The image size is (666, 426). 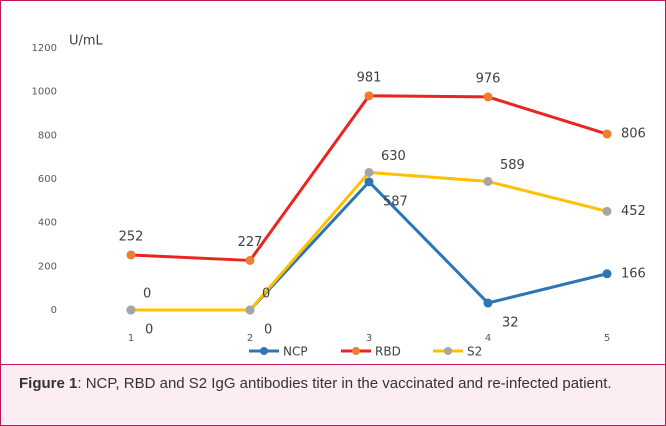 What do you see at coordinates (369, 338) in the screenshot?
I see `x-tick-label: 3` at bounding box center [369, 338].